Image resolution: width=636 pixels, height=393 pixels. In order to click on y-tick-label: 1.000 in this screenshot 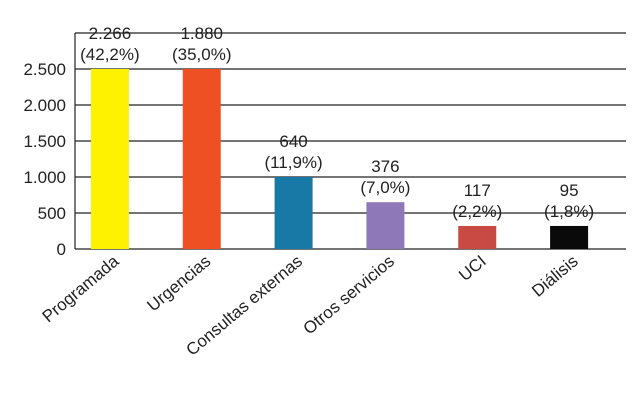, I will do `click(44, 177)`.